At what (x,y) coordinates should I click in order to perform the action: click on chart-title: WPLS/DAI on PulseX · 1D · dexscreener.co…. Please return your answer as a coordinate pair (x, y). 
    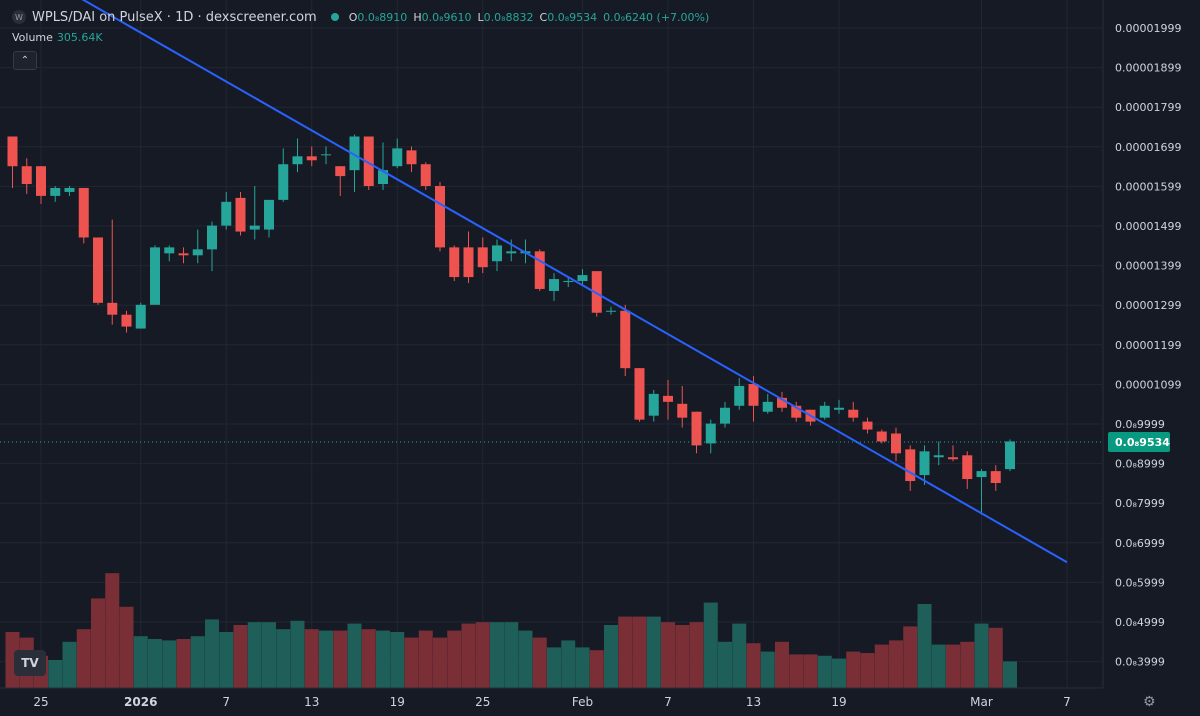
    Looking at the image, I should click on (174, 17).